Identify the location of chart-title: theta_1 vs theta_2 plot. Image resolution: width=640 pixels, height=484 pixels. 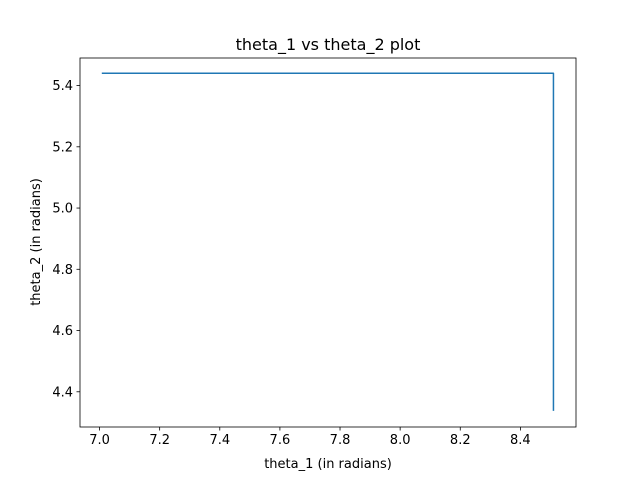
(328, 45).